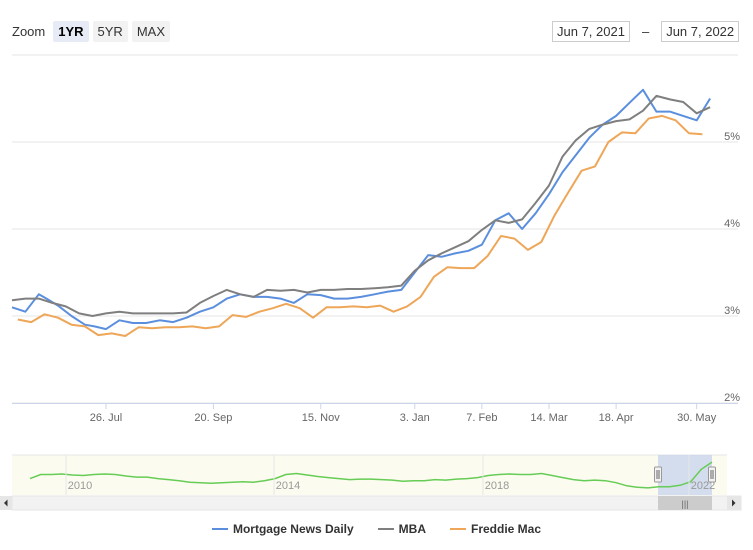  Describe the element at coordinates (150, 31) in the screenshot. I see `zoom-button-max: MAX` at that location.